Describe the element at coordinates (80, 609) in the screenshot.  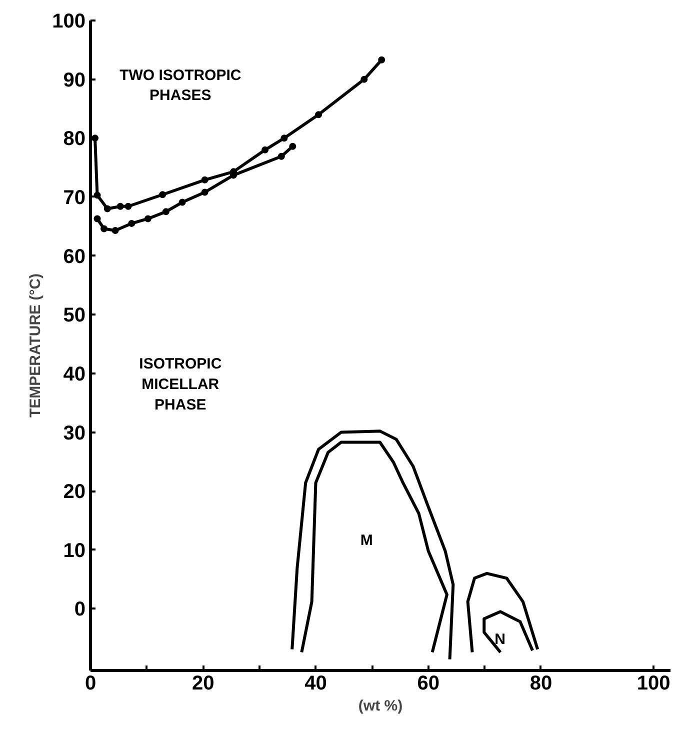
I see `y-tick-label: 0` at that location.